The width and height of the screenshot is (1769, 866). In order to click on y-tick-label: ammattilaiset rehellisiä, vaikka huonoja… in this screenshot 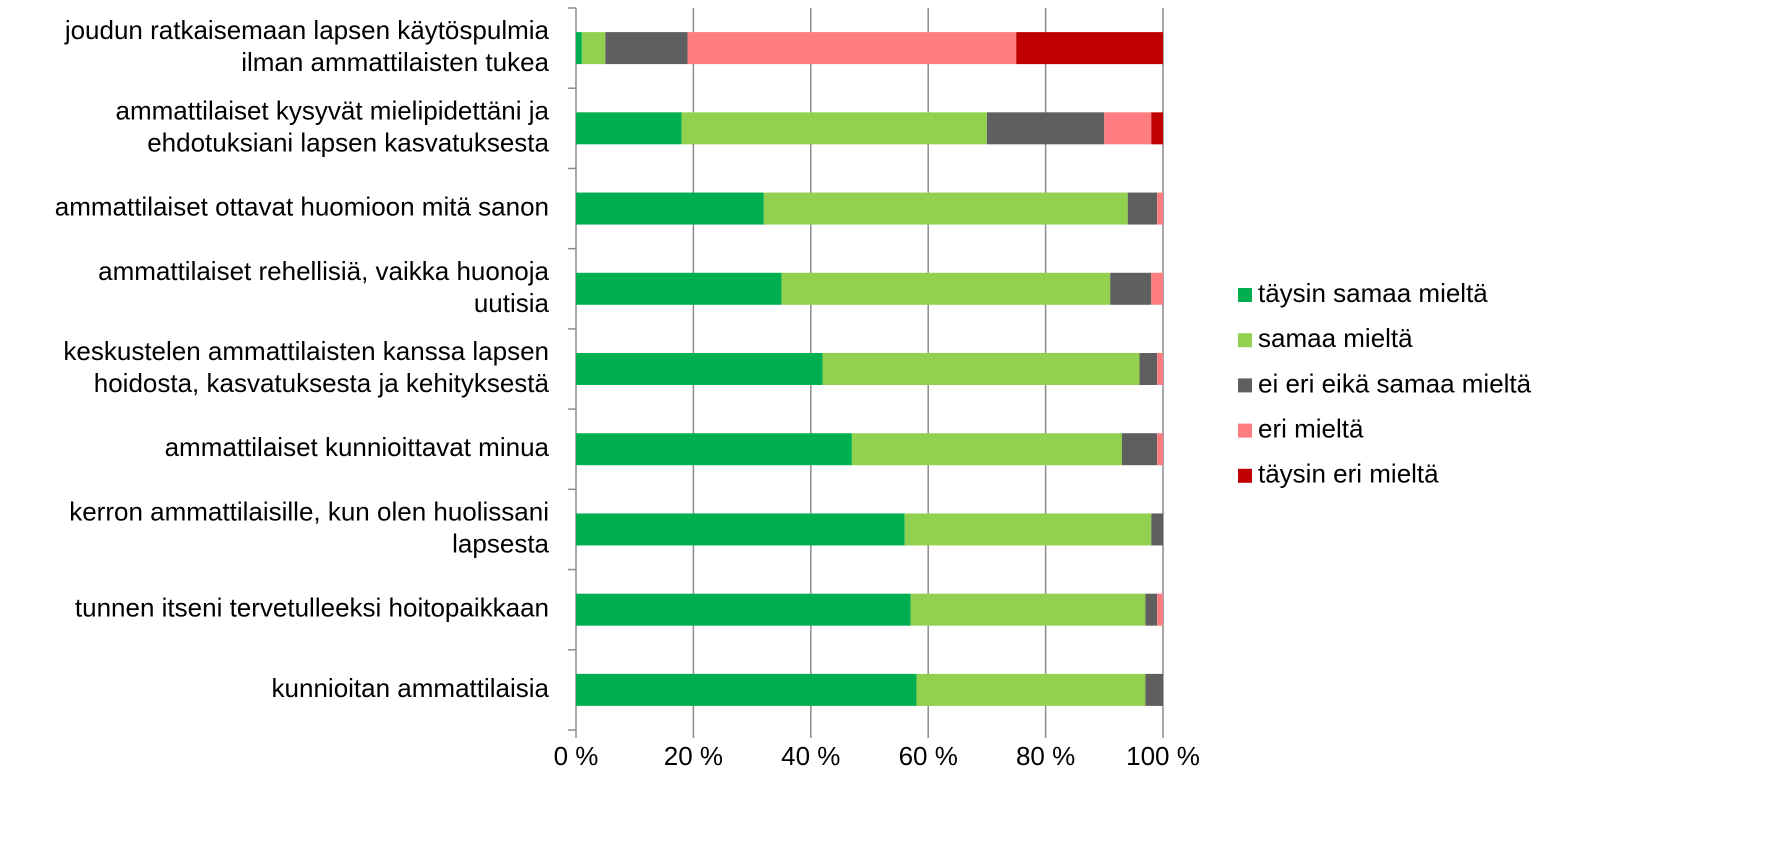, I will do `click(323, 287)`.